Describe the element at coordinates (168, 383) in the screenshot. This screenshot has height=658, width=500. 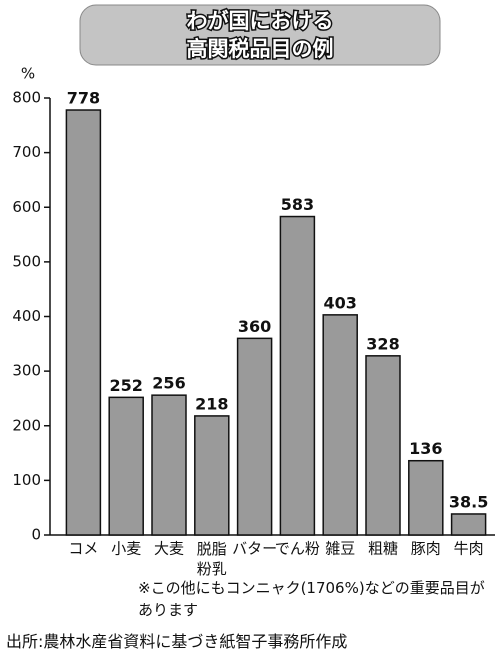
I see `value-label: 256` at that location.